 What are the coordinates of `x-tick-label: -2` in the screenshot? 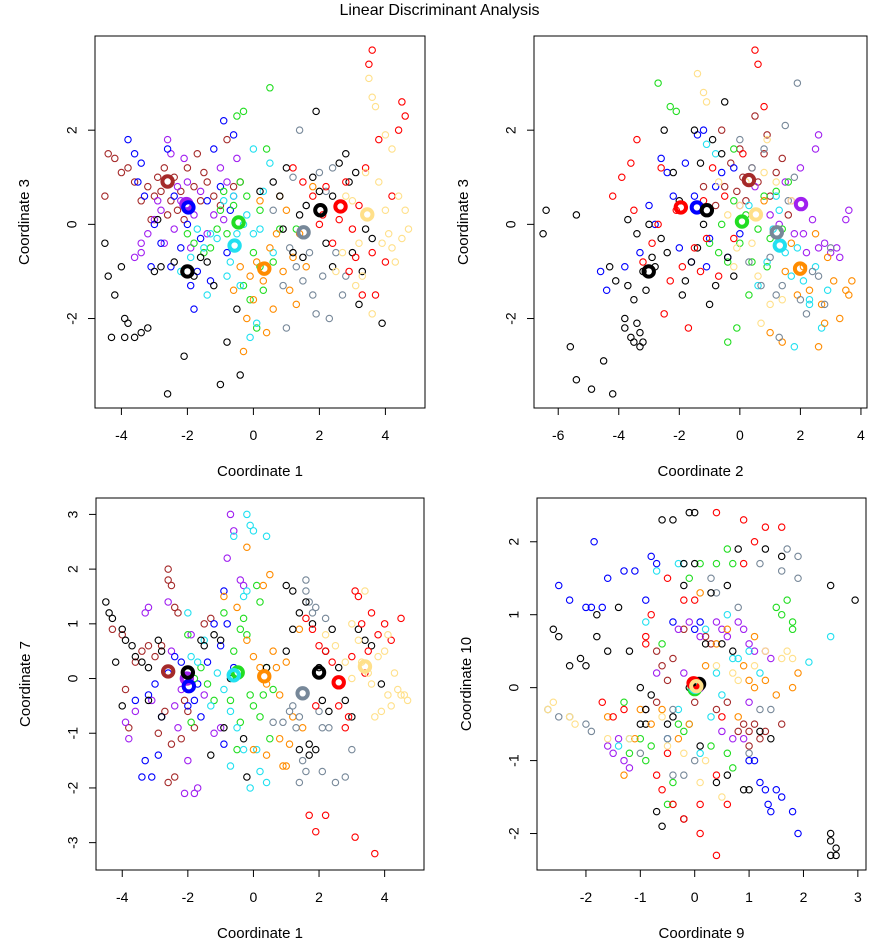 It's located at (187, 435).